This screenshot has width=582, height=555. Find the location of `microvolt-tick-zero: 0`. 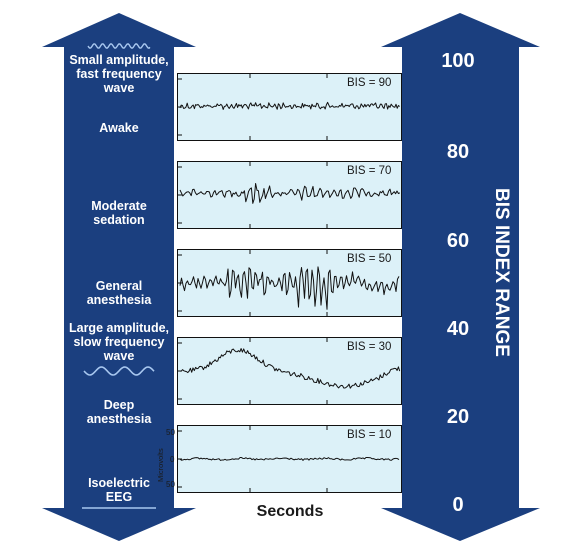

microvolt-tick-zero: 0 is located at coordinates (172, 459).